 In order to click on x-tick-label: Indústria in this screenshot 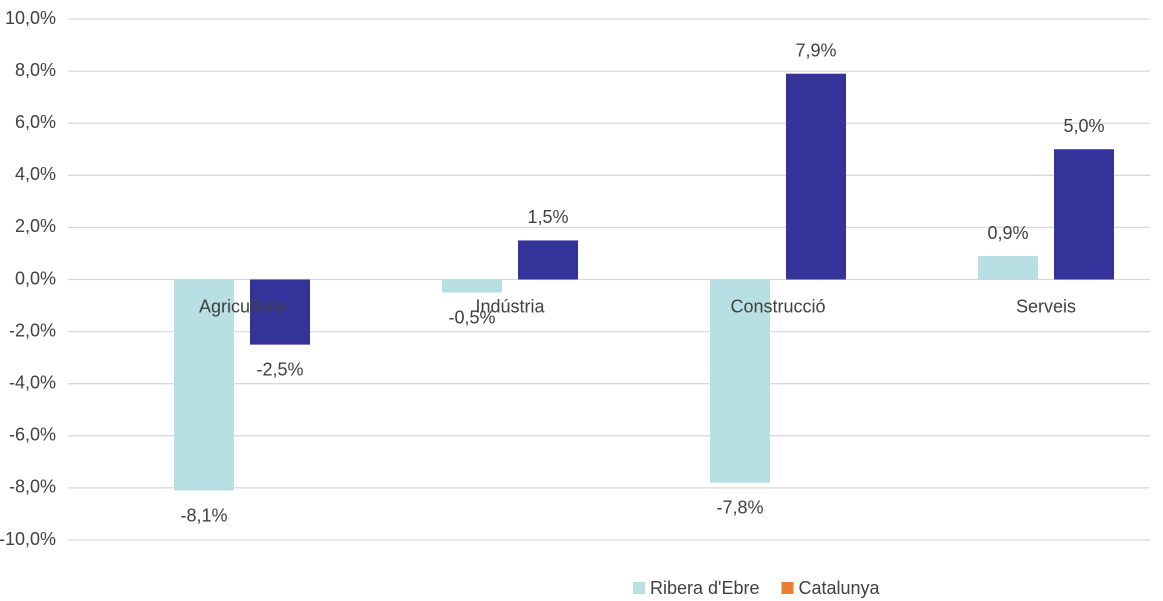, I will do `click(510, 306)`.